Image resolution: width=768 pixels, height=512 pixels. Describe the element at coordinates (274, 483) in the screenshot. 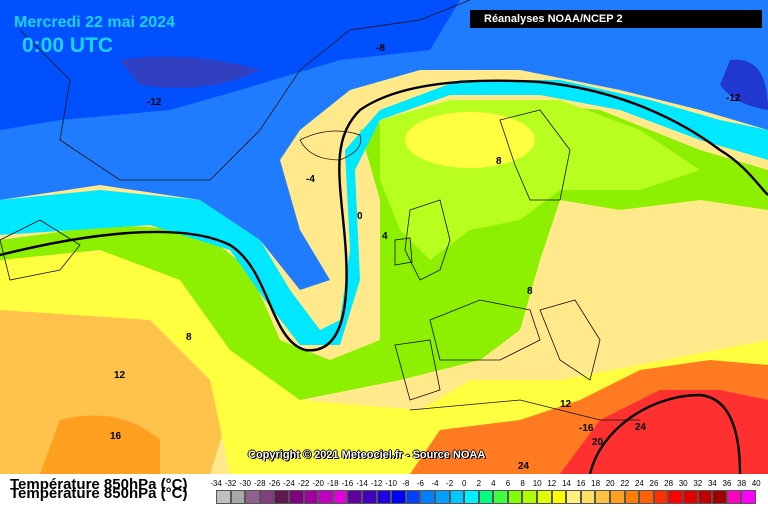

I see `legend-tick-label: -26` at that location.